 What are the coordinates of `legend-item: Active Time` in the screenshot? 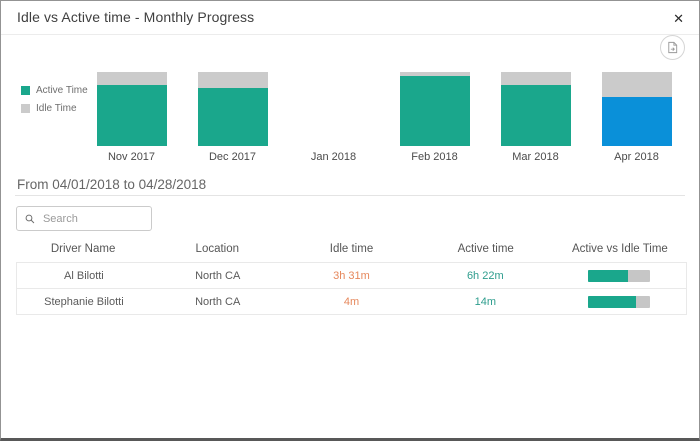 It's located at (54, 90).